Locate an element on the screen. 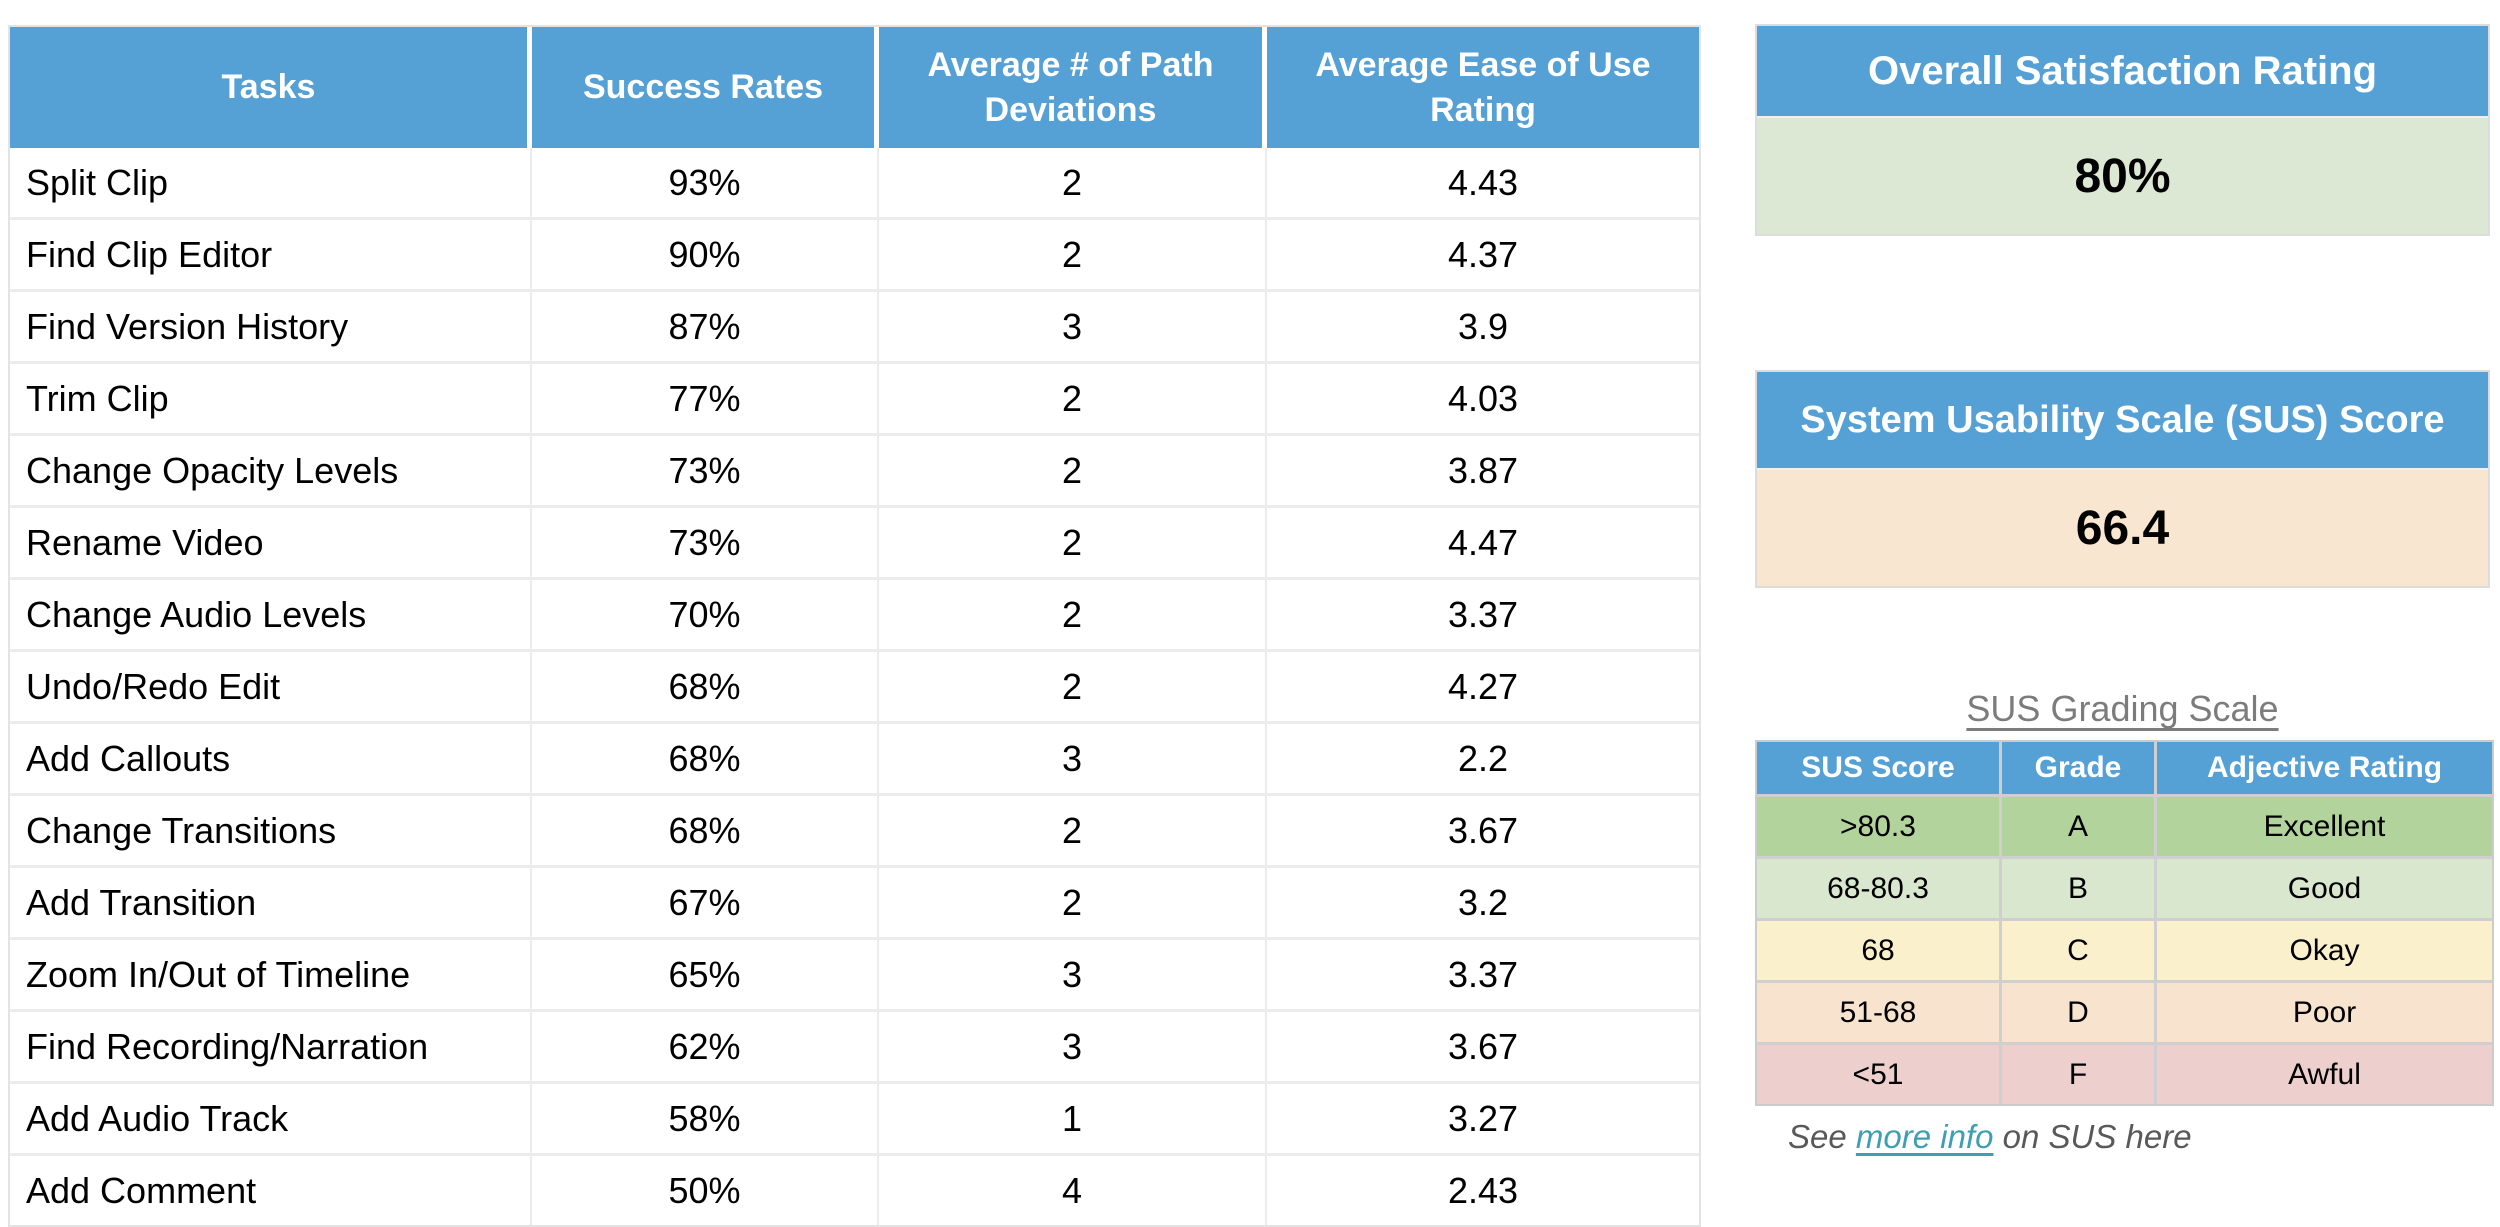  table-row: Add Transition 67% 2 3.2 is located at coordinates (854, 904).